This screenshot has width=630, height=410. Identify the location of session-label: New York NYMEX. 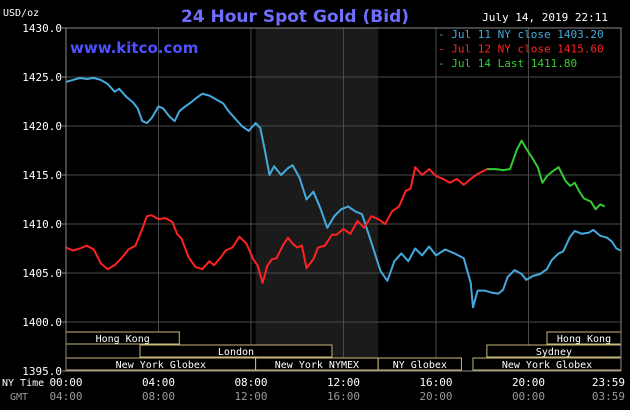
(317, 365).